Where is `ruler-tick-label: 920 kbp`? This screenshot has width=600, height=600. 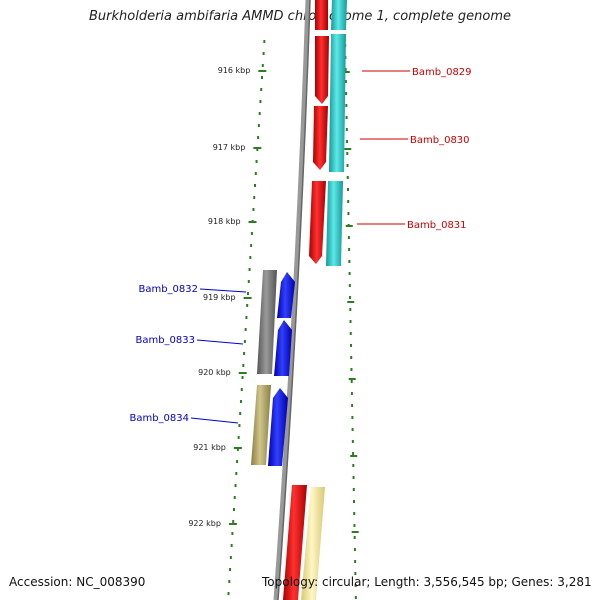 ruler-tick-label: 920 kbp is located at coordinates (214, 372).